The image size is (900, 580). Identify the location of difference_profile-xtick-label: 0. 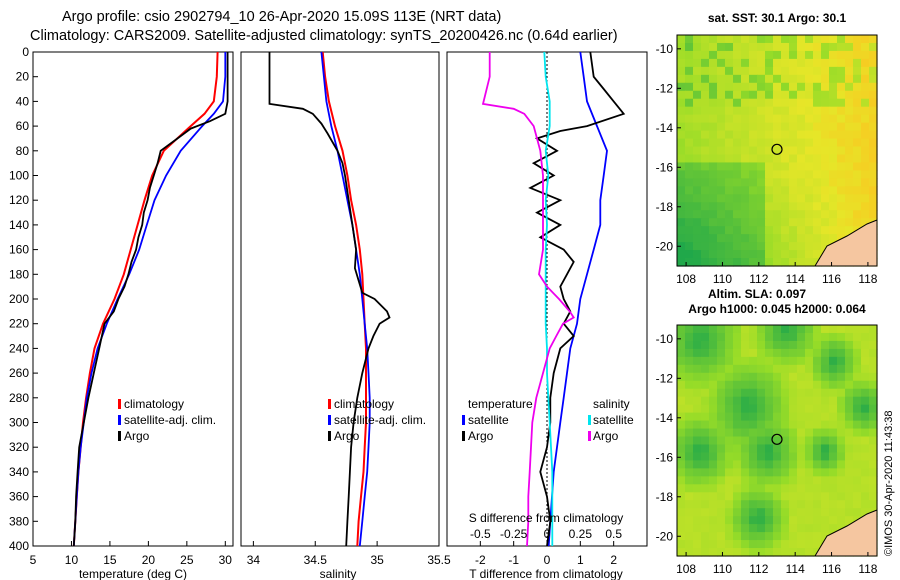
(547, 560).